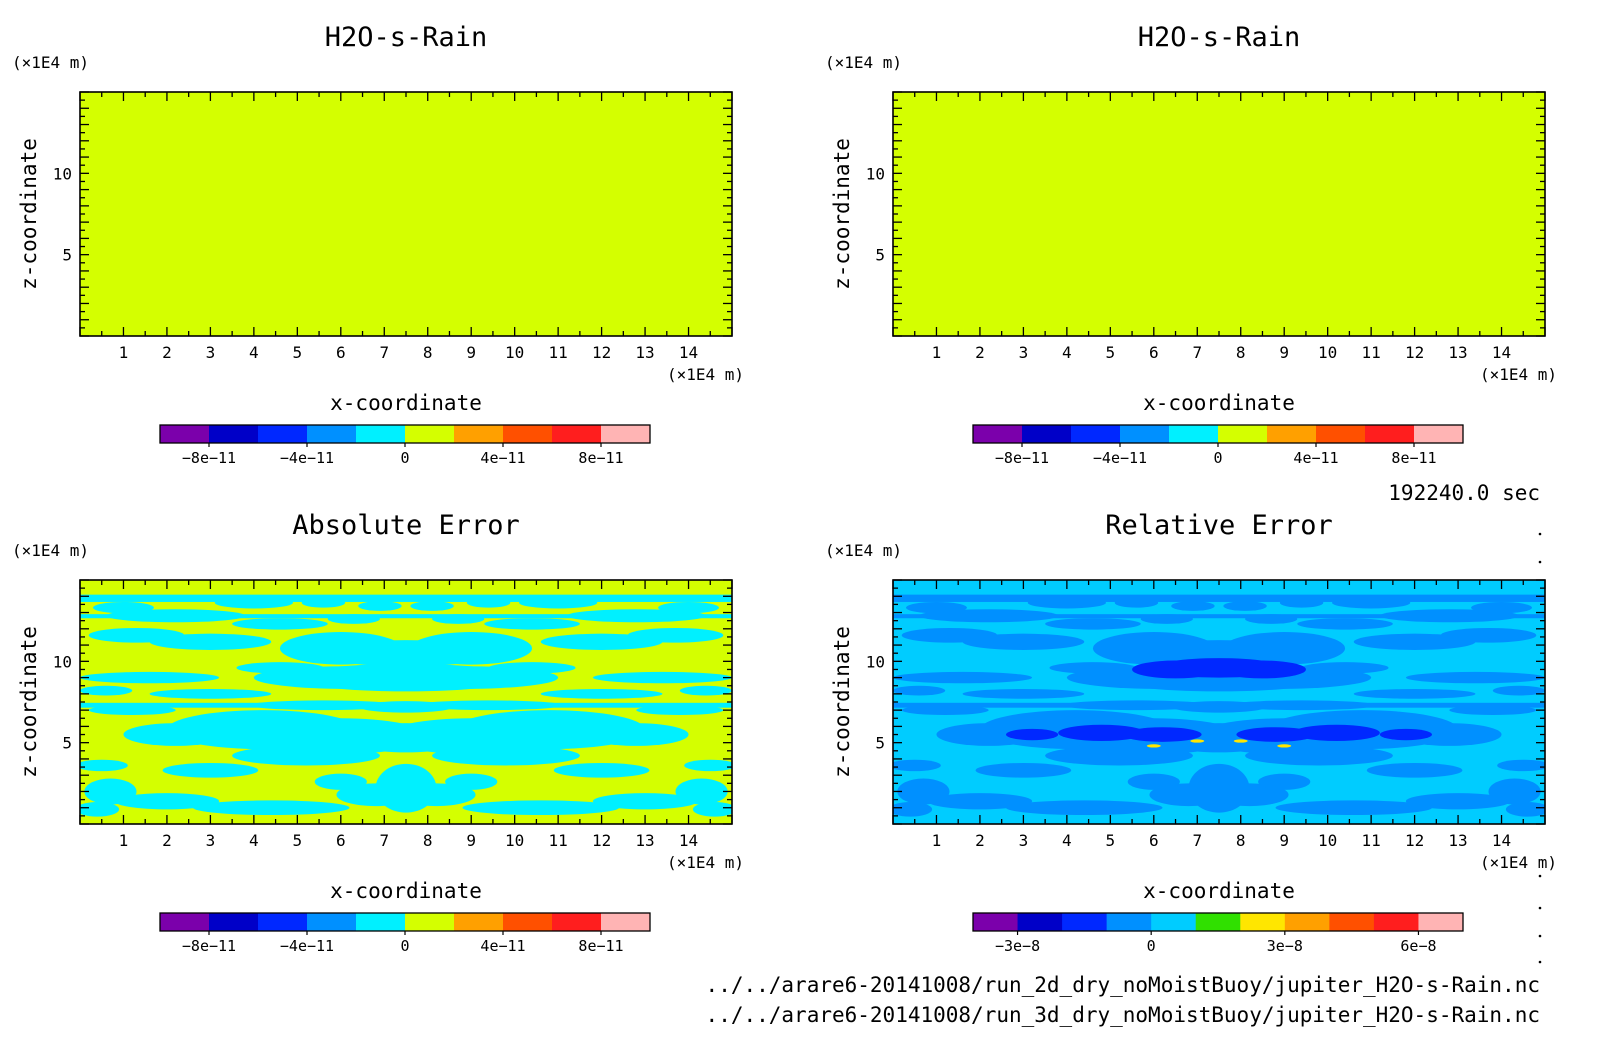 The width and height of the screenshot is (1604, 1054). I want to click on x-axis-label: x-coordinate, so click(1219, 403).